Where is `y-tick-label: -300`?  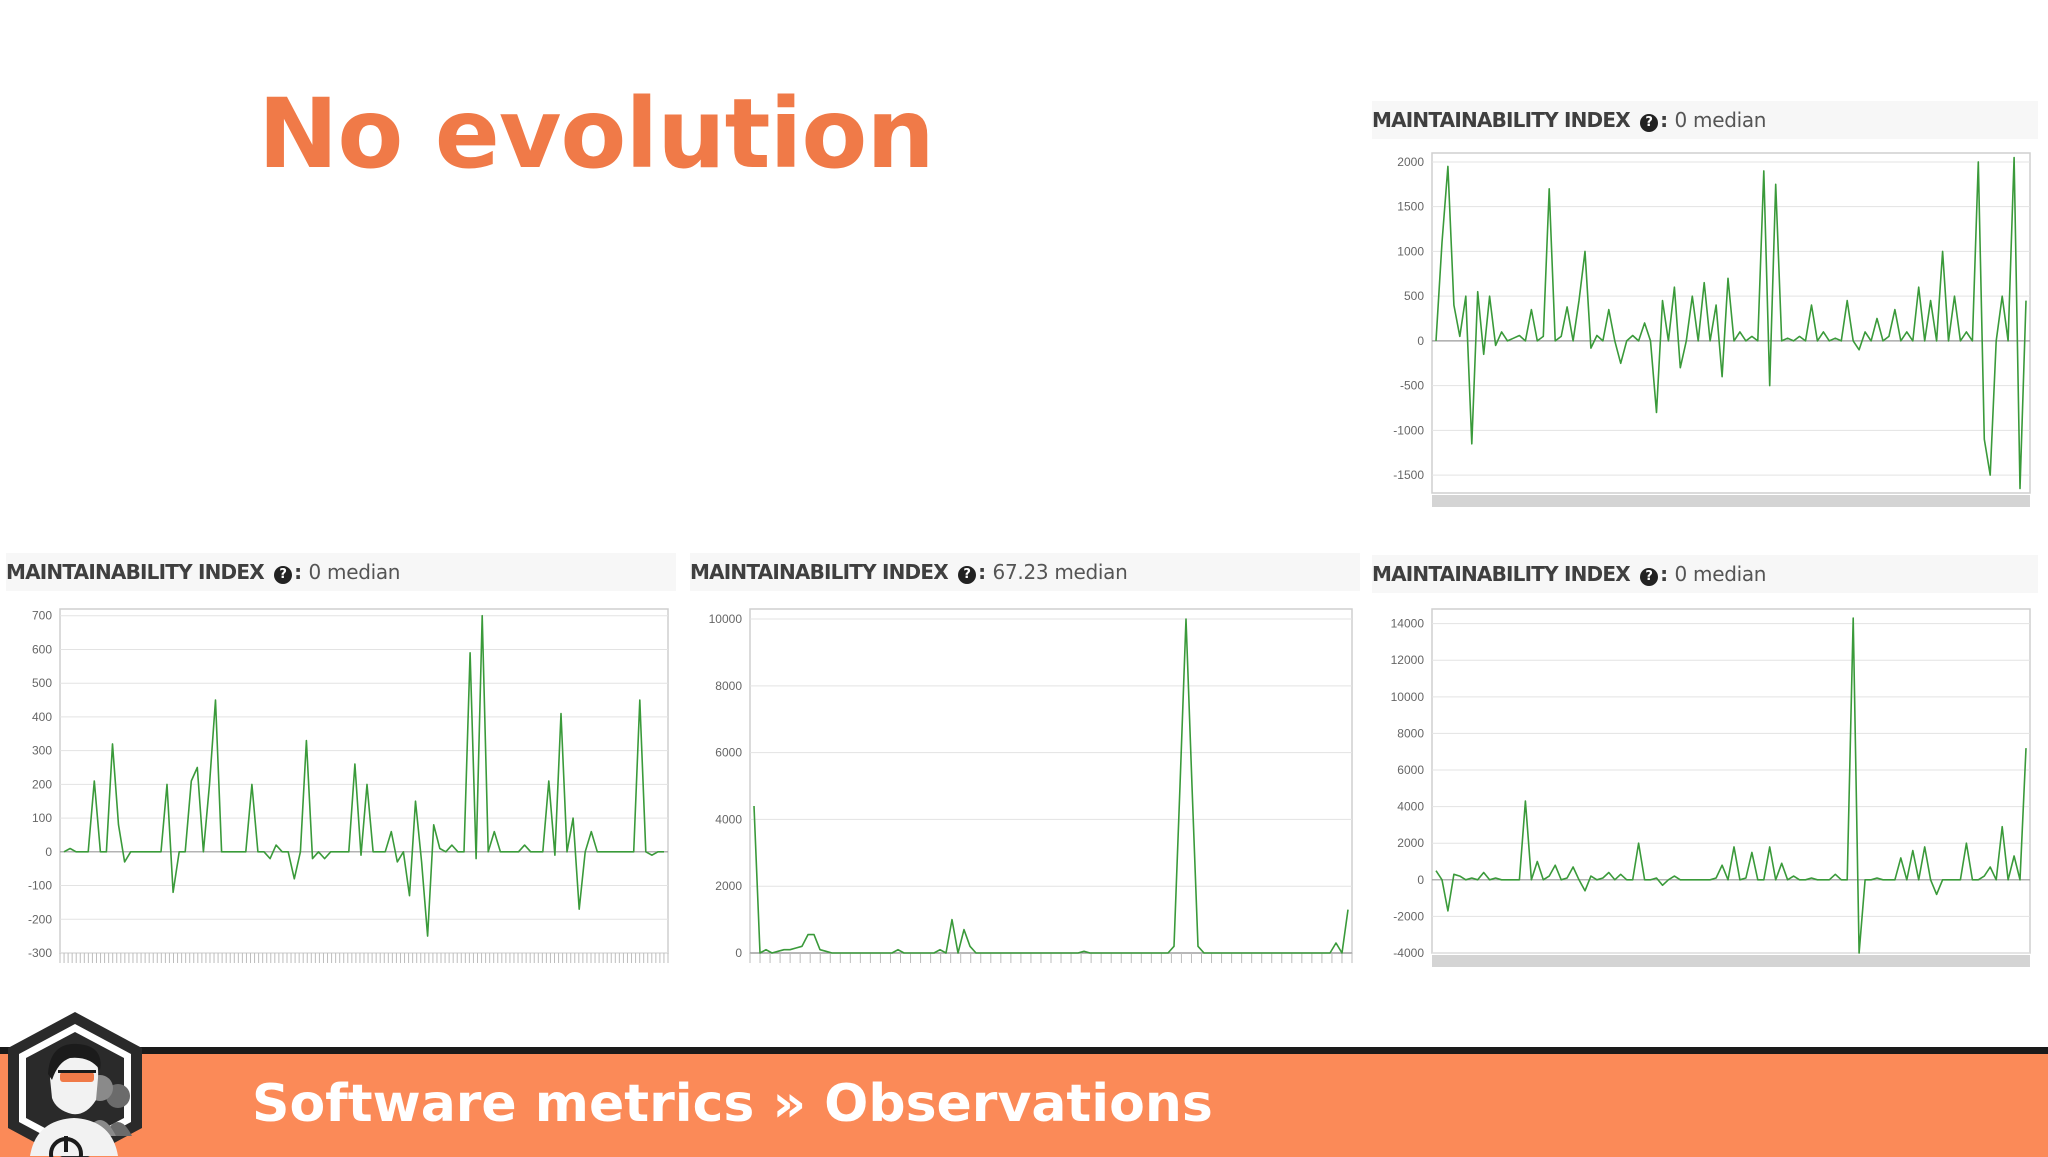 y-tick-label: -300 is located at coordinates (40, 953).